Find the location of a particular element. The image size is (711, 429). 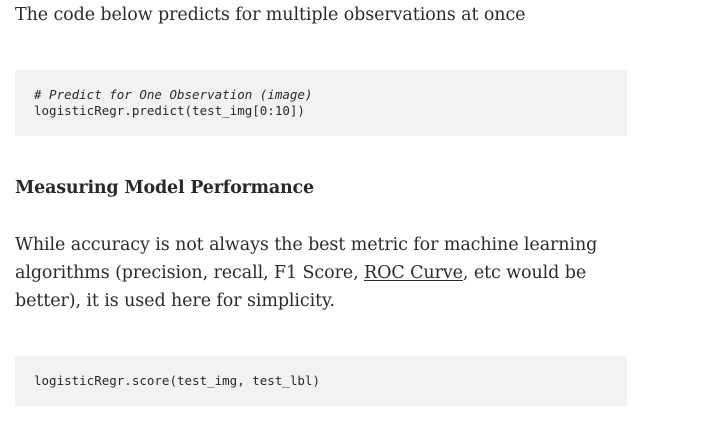

code-block-score: logisticRegr.score(test_img, test_lbl) is located at coordinates (321, 381).